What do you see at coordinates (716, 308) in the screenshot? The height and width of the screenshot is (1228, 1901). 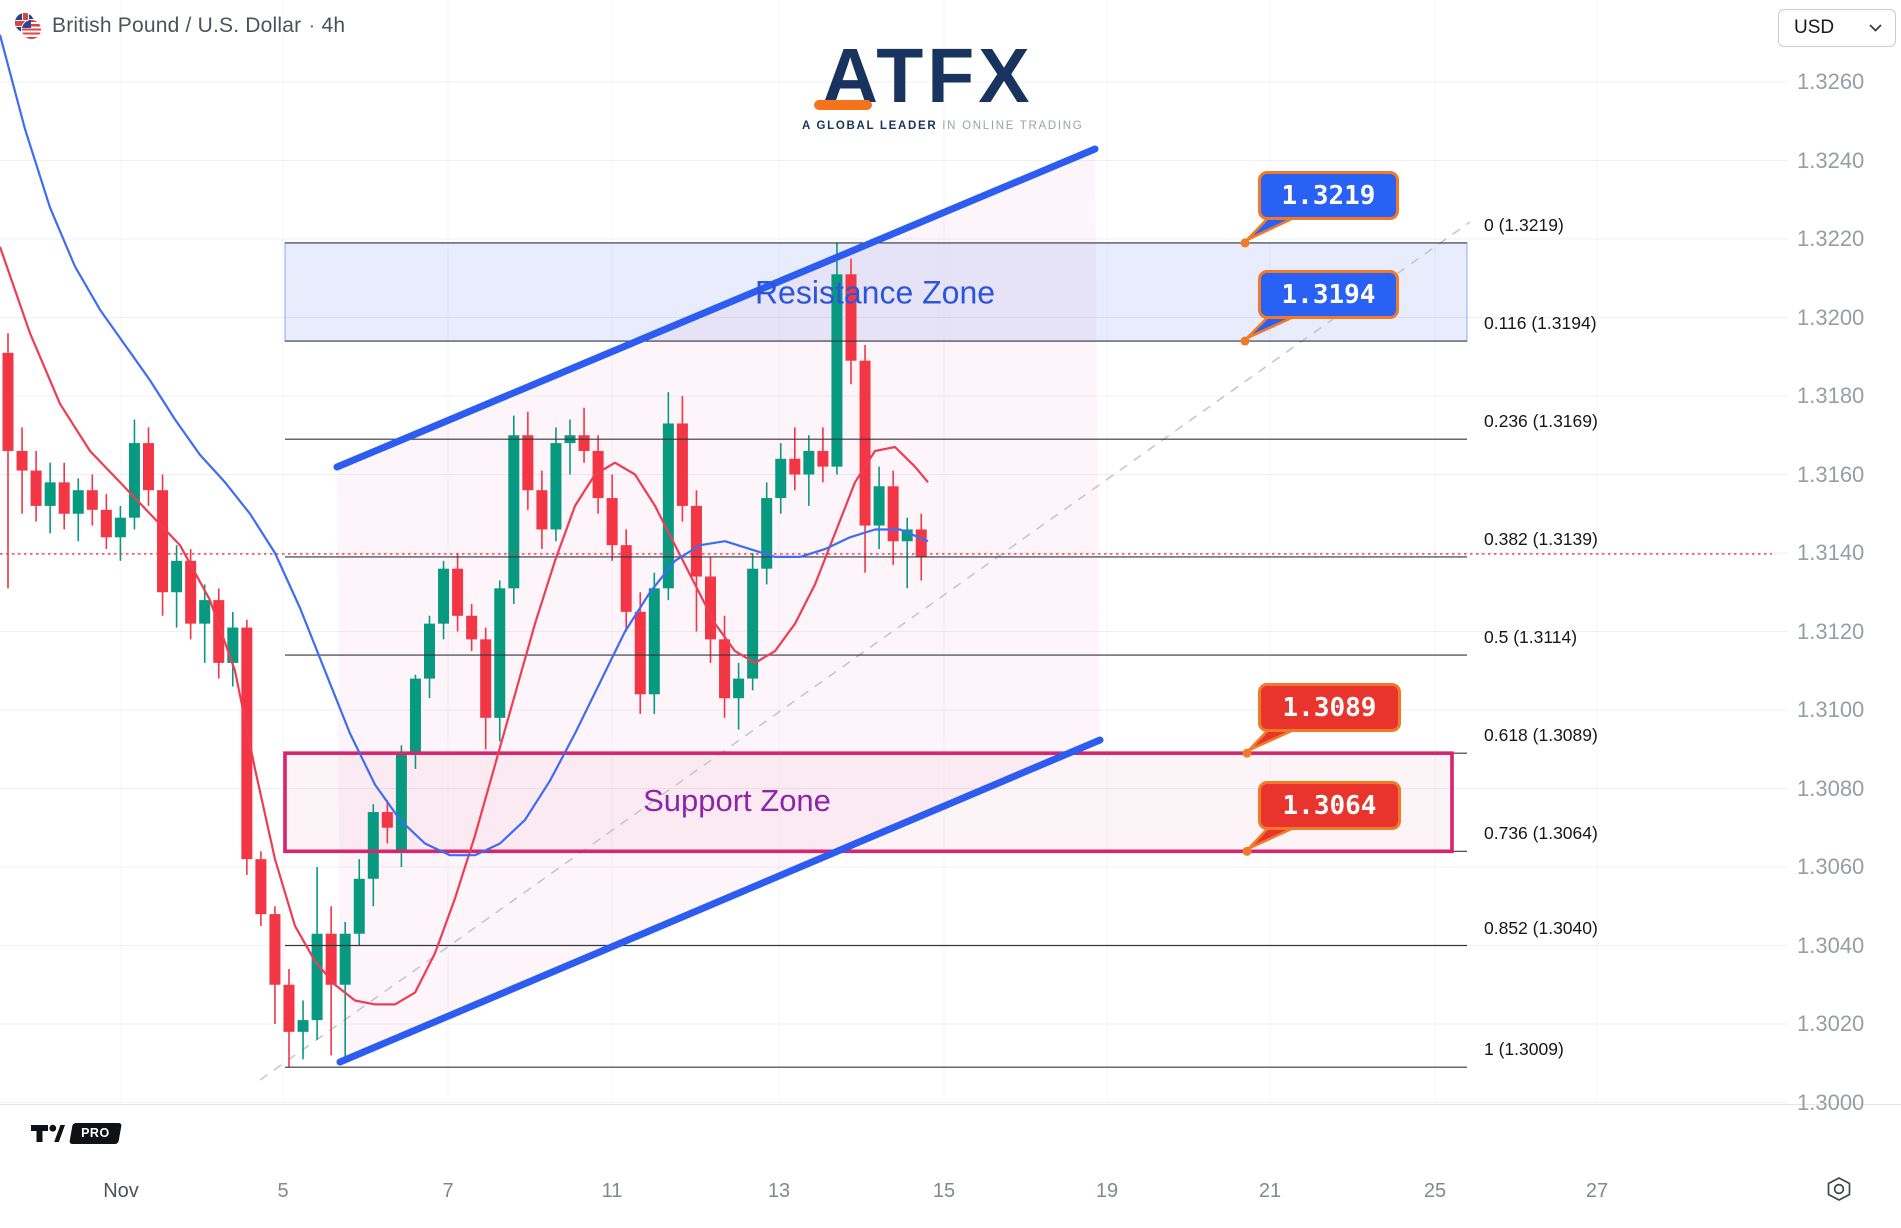 I see `trendline-upper` at bounding box center [716, 308].